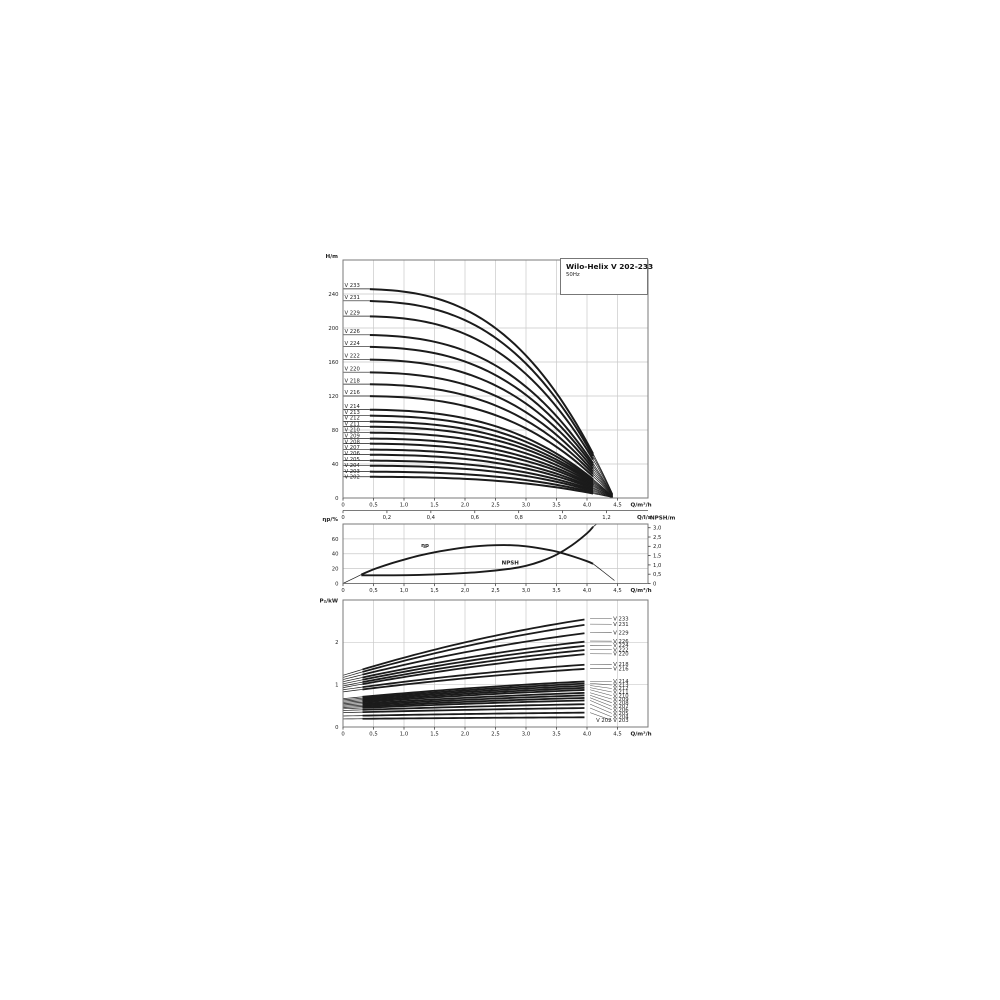  I want to click on hq-curve-label: V 231, so click(352, 298).